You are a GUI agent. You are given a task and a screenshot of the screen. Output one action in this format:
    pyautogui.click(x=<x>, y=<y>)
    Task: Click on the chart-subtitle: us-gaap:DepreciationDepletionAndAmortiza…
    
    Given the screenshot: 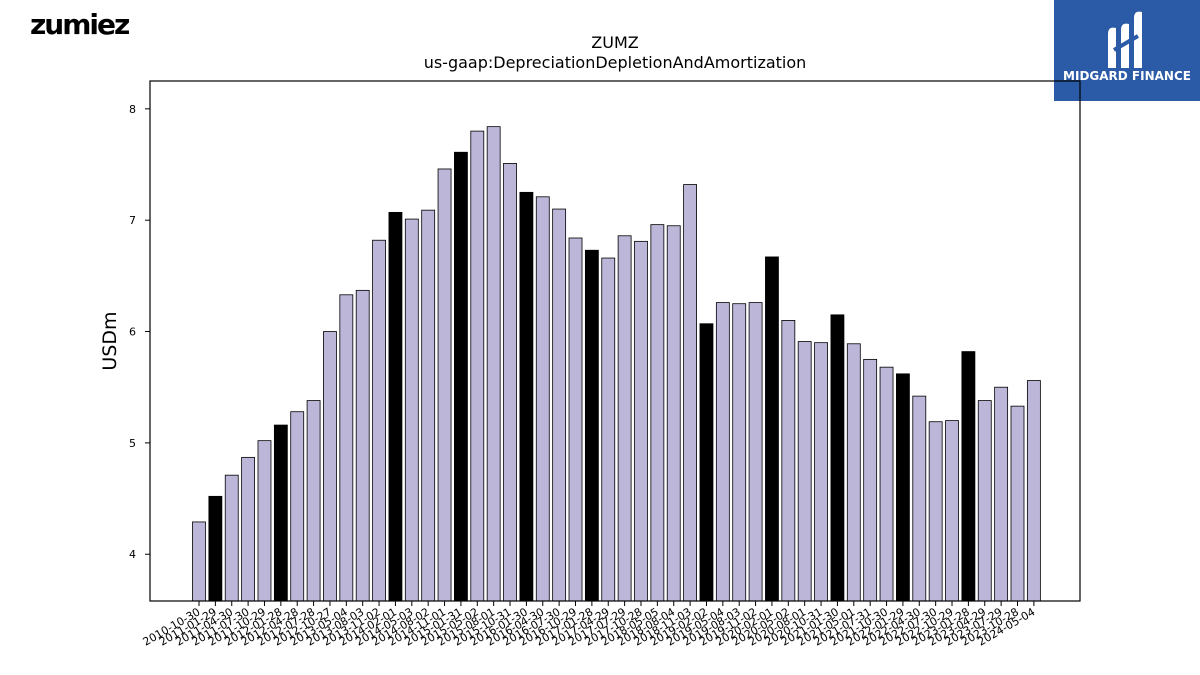 What is the action you would take?
    pyautogui.click(x=615, y=62)
    